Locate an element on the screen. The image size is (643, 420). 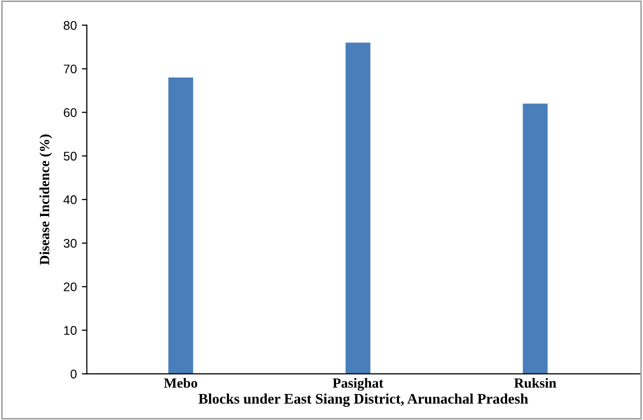
y-tick-label: 60 is located at coordinates (70, 112).